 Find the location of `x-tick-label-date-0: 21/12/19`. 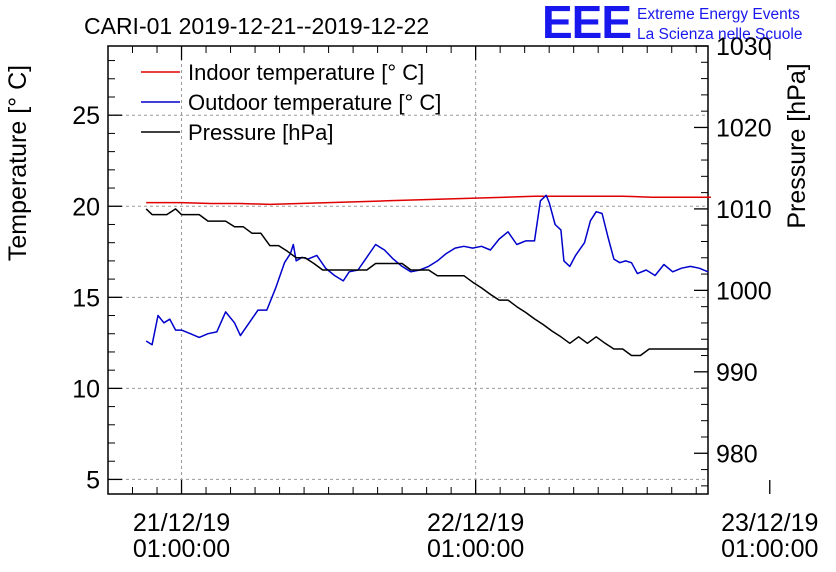

x-tick-label-date-0: 21/12/19 is located at coordinates (181, 523).